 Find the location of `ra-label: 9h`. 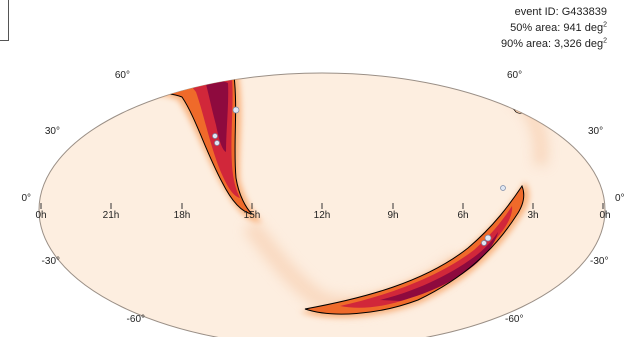

ra-label: 9h is located at coordinates (392, 215).